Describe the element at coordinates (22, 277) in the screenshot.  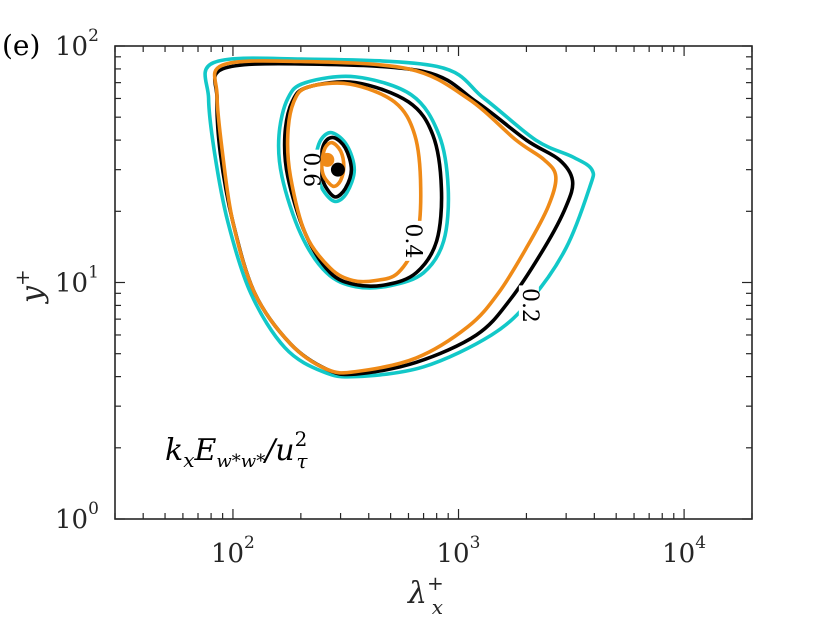
I see `y-axis-label-sup: +` at that location.